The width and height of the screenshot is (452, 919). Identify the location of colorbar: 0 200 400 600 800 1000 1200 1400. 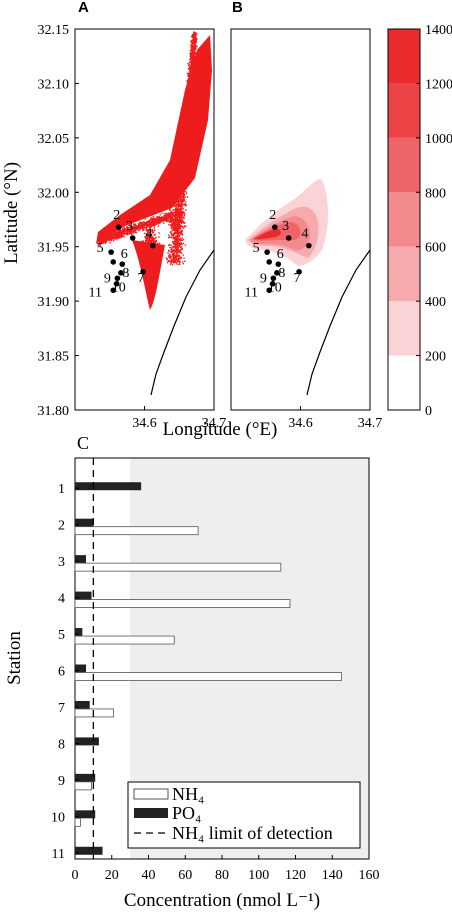
(419, 221).